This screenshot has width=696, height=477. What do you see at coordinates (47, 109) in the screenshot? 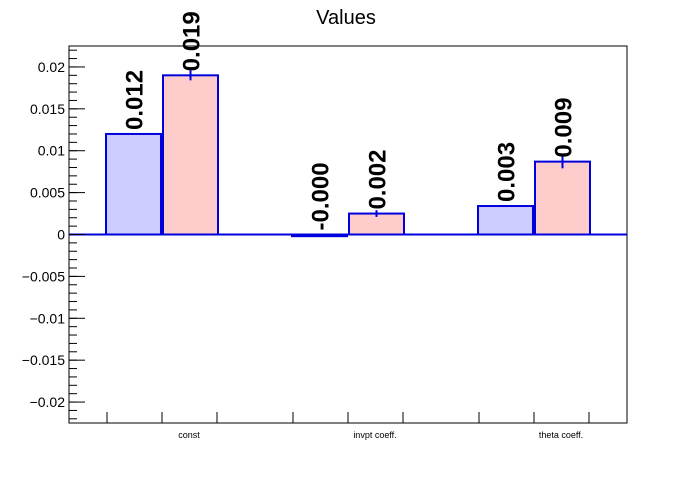
I see `y-tick-label: 0.015` at bounding box center [47, 109].